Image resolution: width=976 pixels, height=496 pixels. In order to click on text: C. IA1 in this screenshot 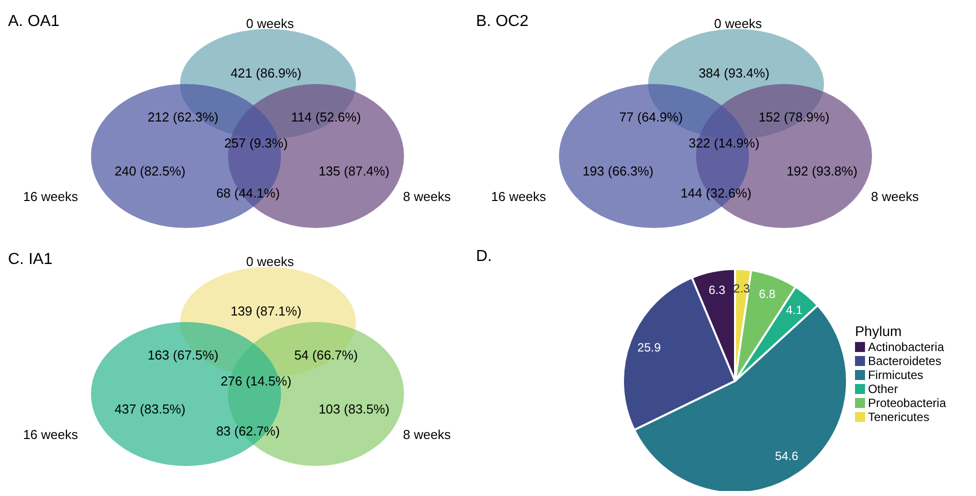, I will do `click(30, 259)`.